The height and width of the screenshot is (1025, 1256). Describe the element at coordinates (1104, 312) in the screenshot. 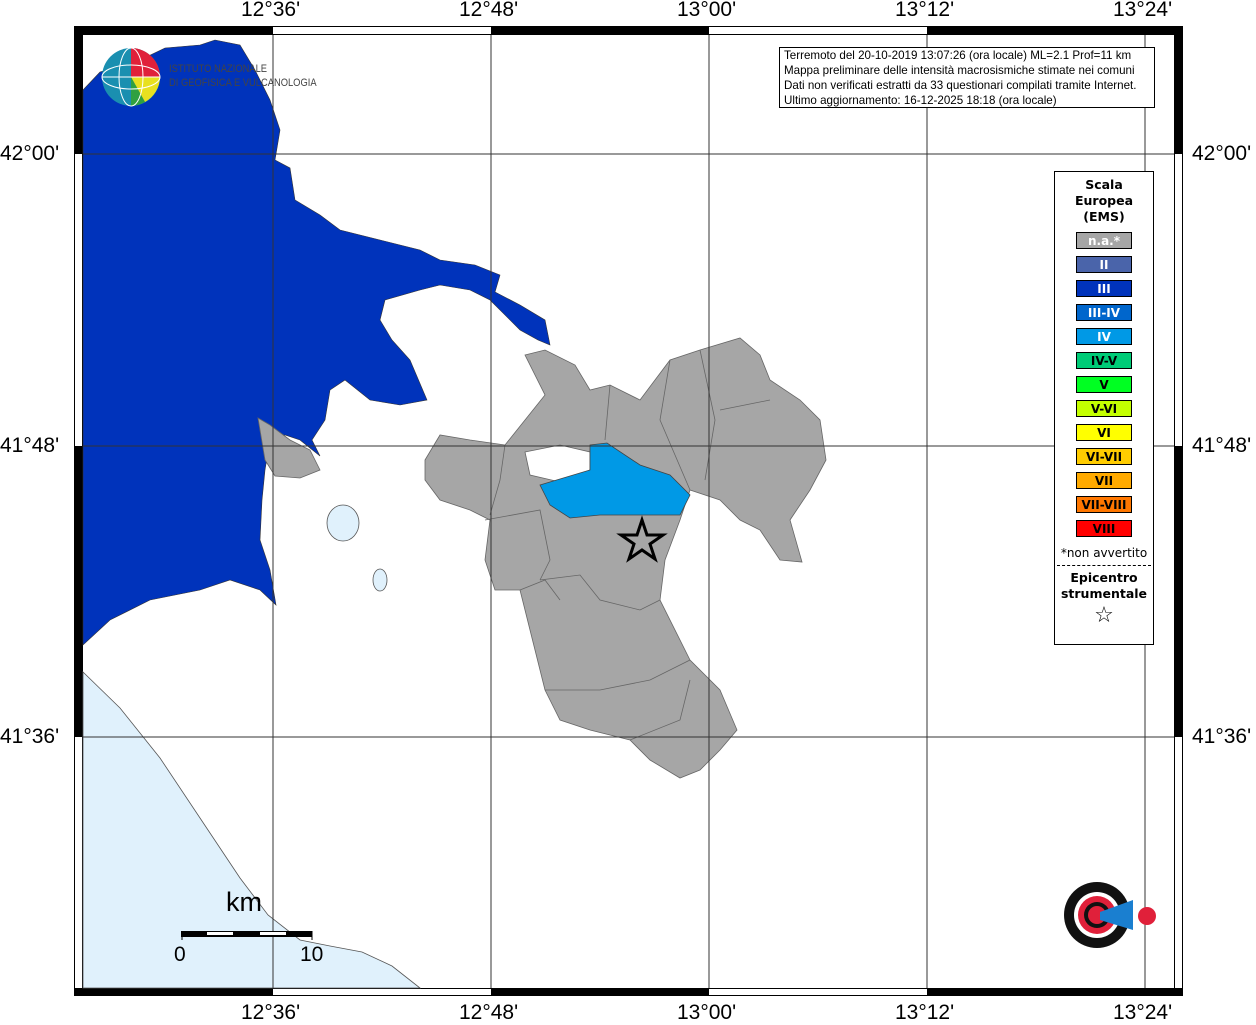

I see `legend-item: III-IV` at that location.